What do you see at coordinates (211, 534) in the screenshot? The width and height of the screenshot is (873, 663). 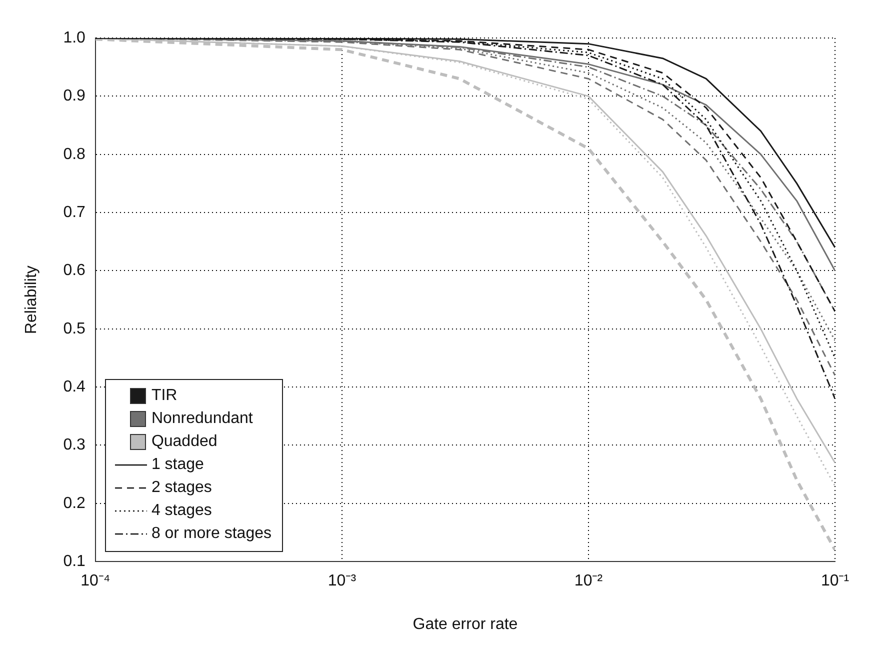 I see `annotation: 8 or more stages` at bounding box center [211, 534].